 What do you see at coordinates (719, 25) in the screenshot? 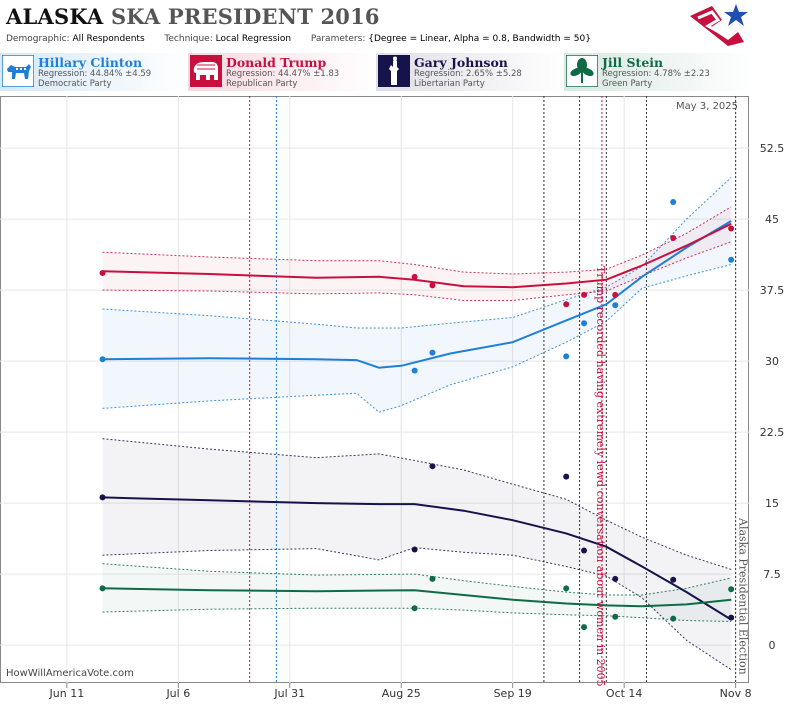
I see `site-logo-icon` at bounding box center [719, 25].